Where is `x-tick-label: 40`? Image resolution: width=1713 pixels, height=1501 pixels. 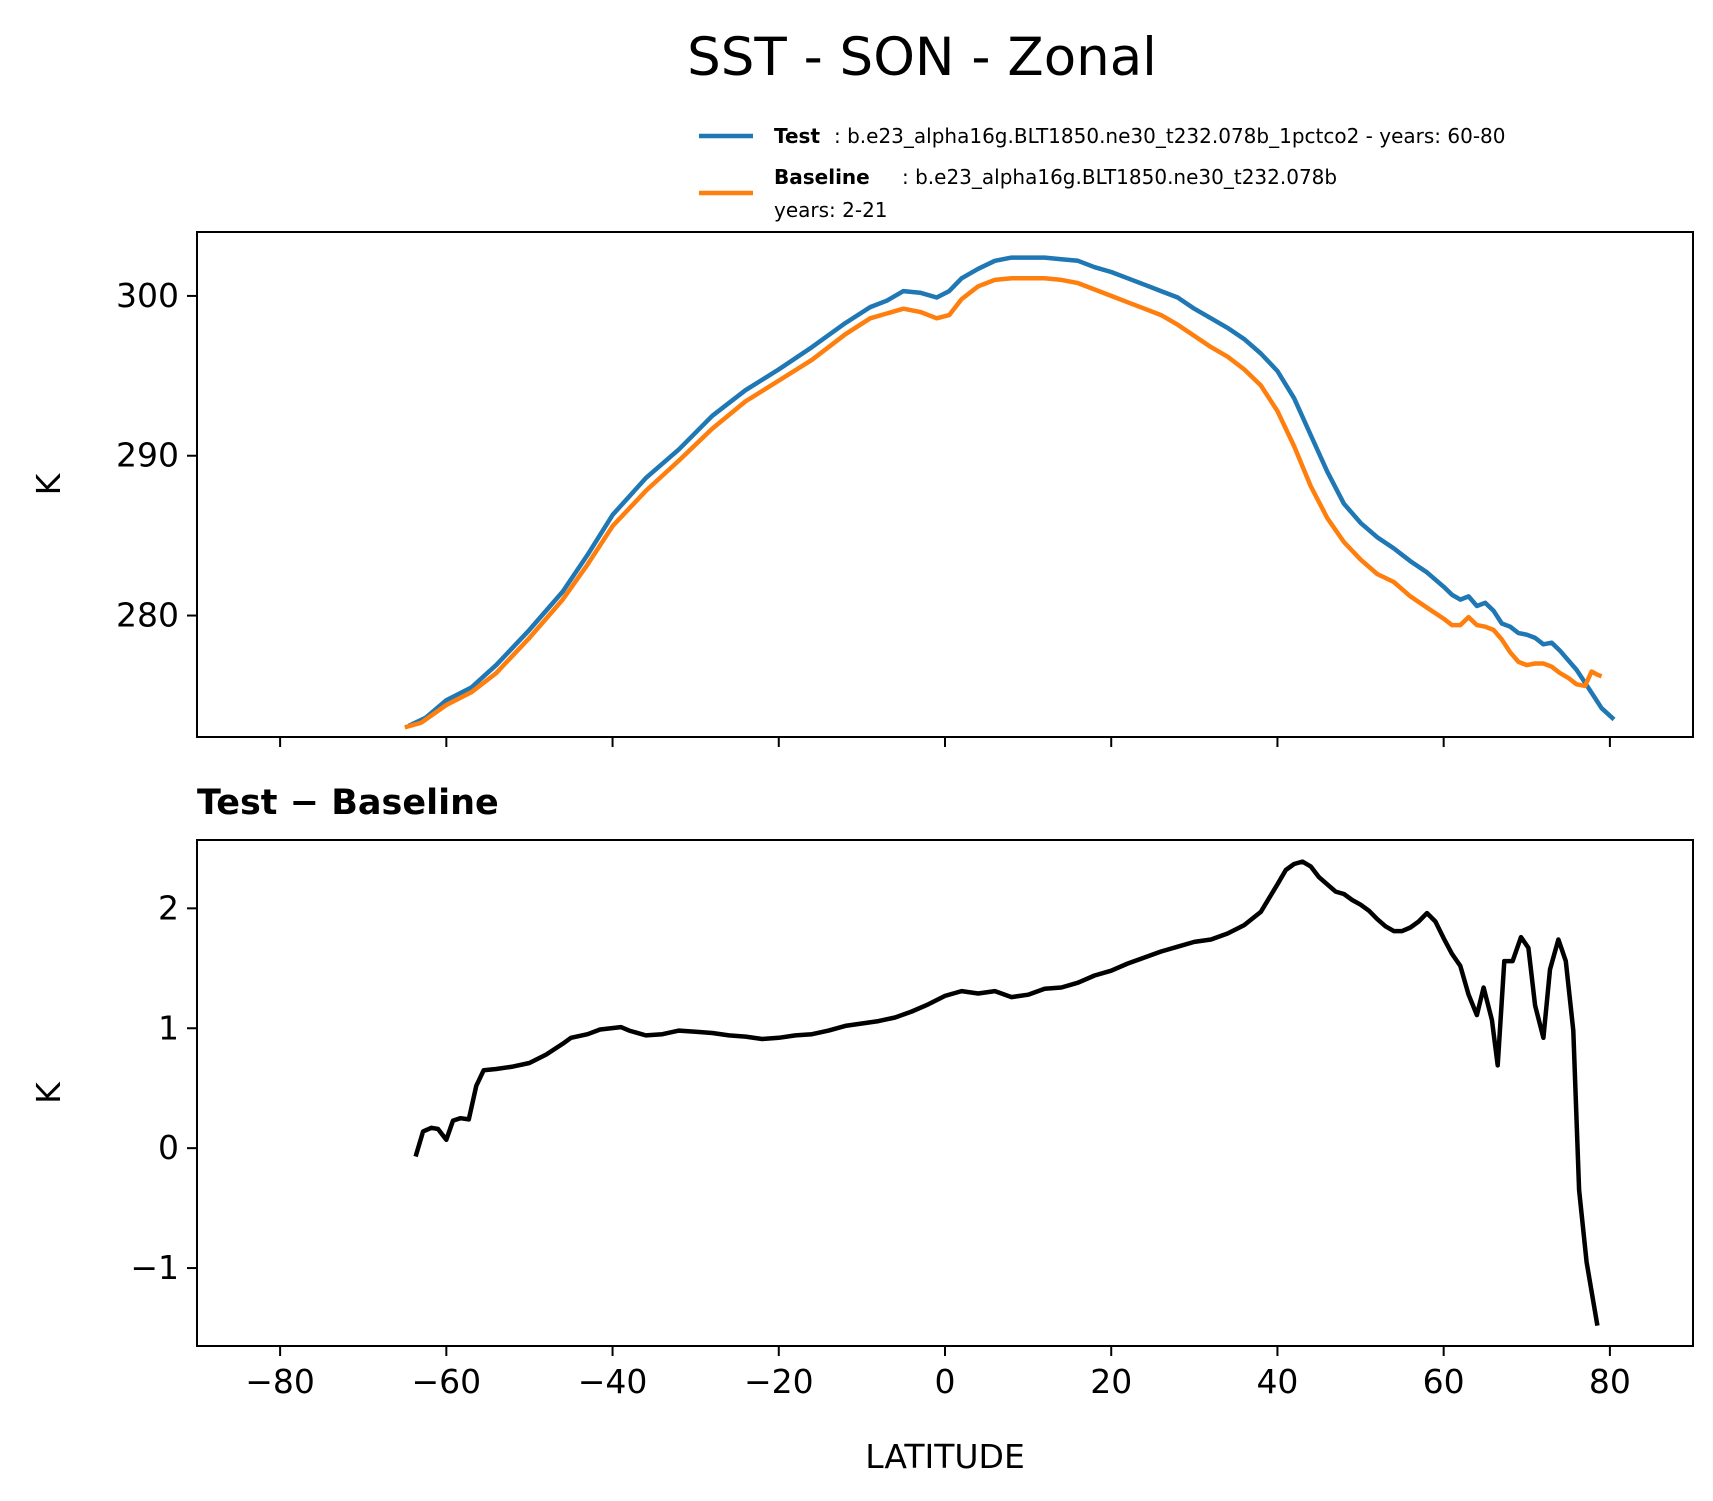
x-tick-label: 40 is located at coordinates (1277, 1381).